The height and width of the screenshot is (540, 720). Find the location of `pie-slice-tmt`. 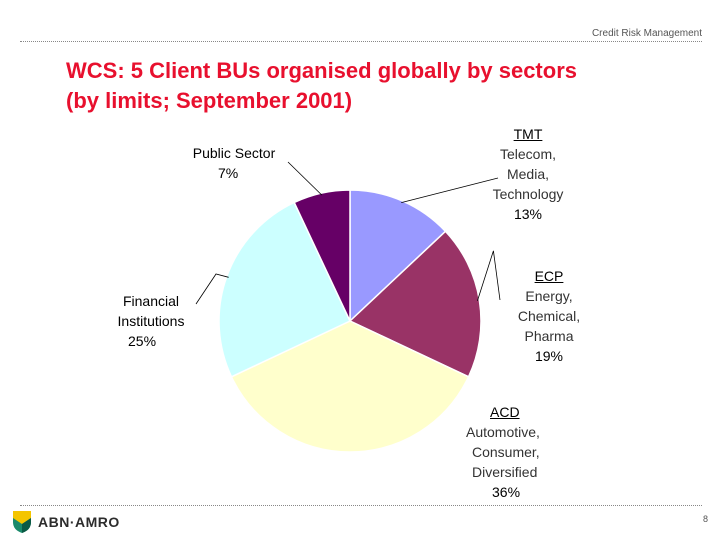

pie-slice-tmt is located at coordinates (398, 256).